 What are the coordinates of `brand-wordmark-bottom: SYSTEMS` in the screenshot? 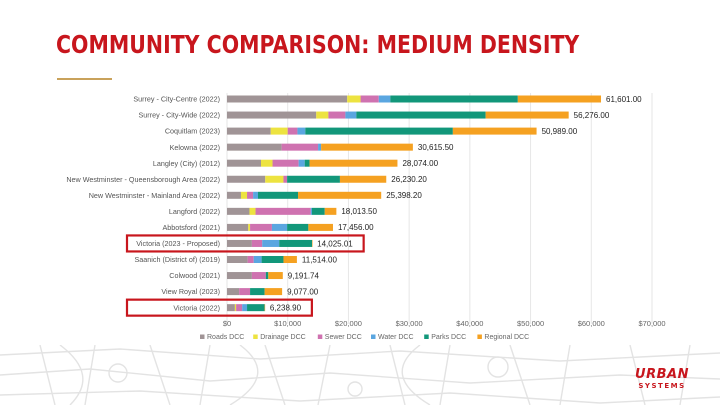 It's located at (662, 386).